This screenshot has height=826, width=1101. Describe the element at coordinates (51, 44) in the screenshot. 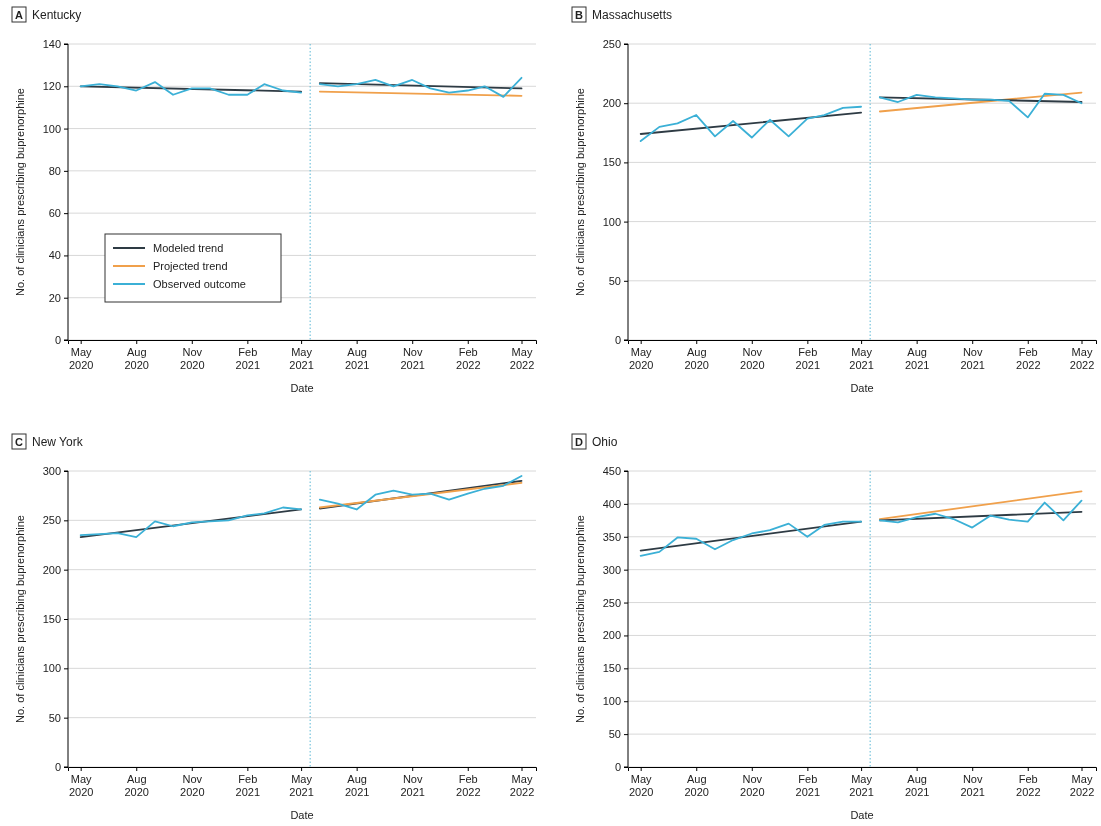

I see `y-tick-label: 140` at that location.